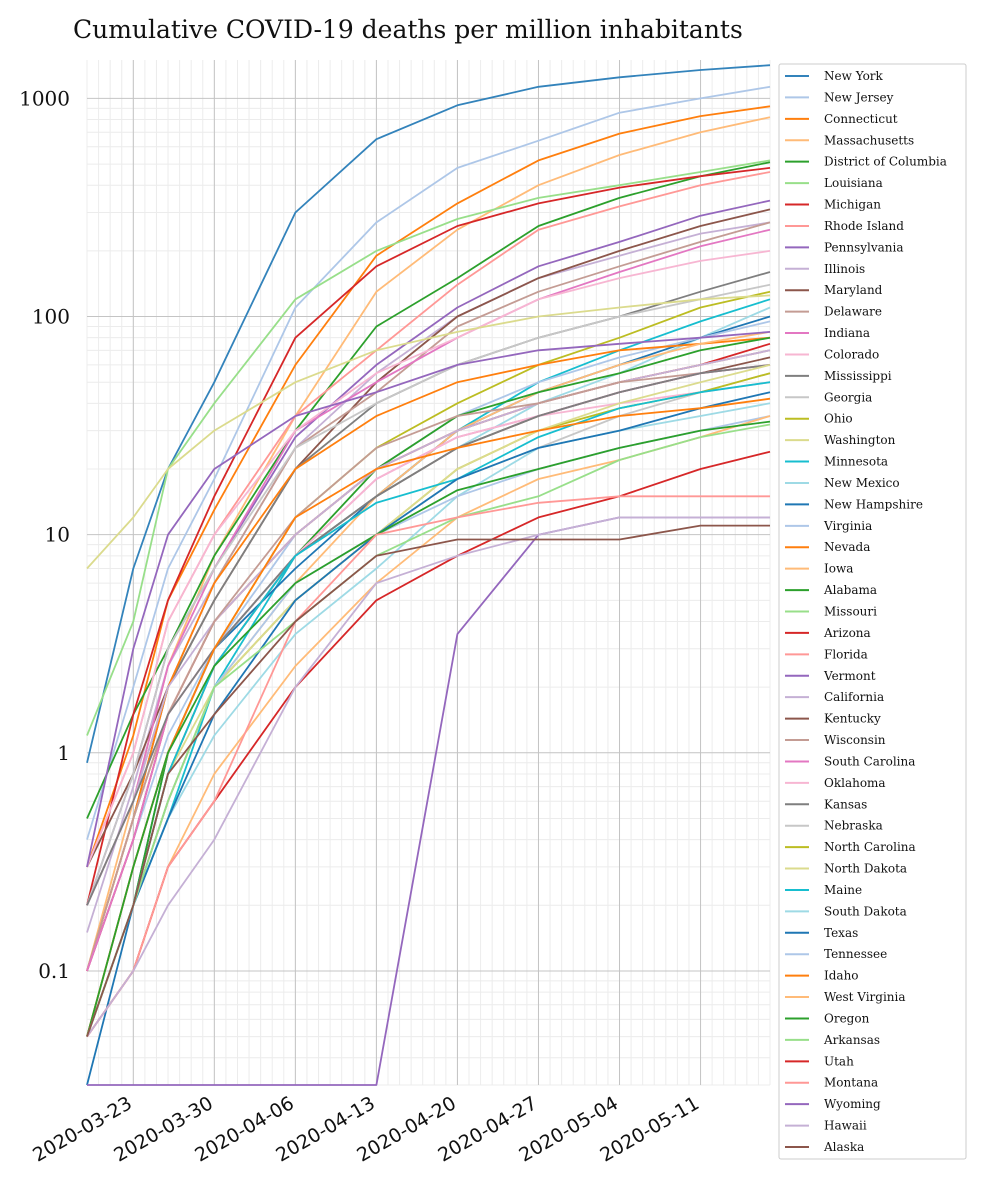 The height and width of the screenshot is (1200, 983). What do you see at coordinates (851, 1083) in the screenshot?
I see `legend-entry: Montana` at bounding box center [851, 1083].